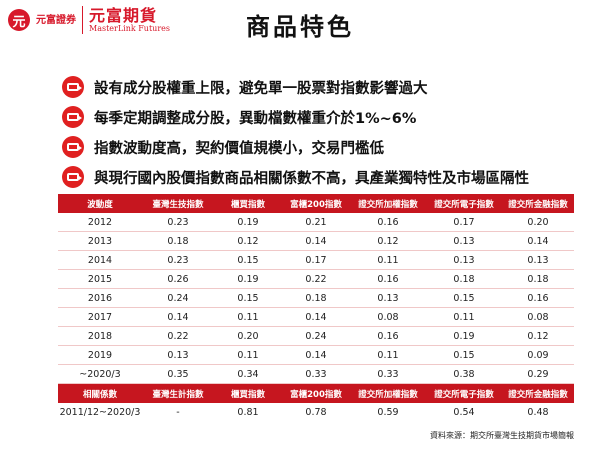 Image resolution: width=600 pixels, height=454 pixels. I want to click on logo-mark-icon: 元, so click(19, 20).